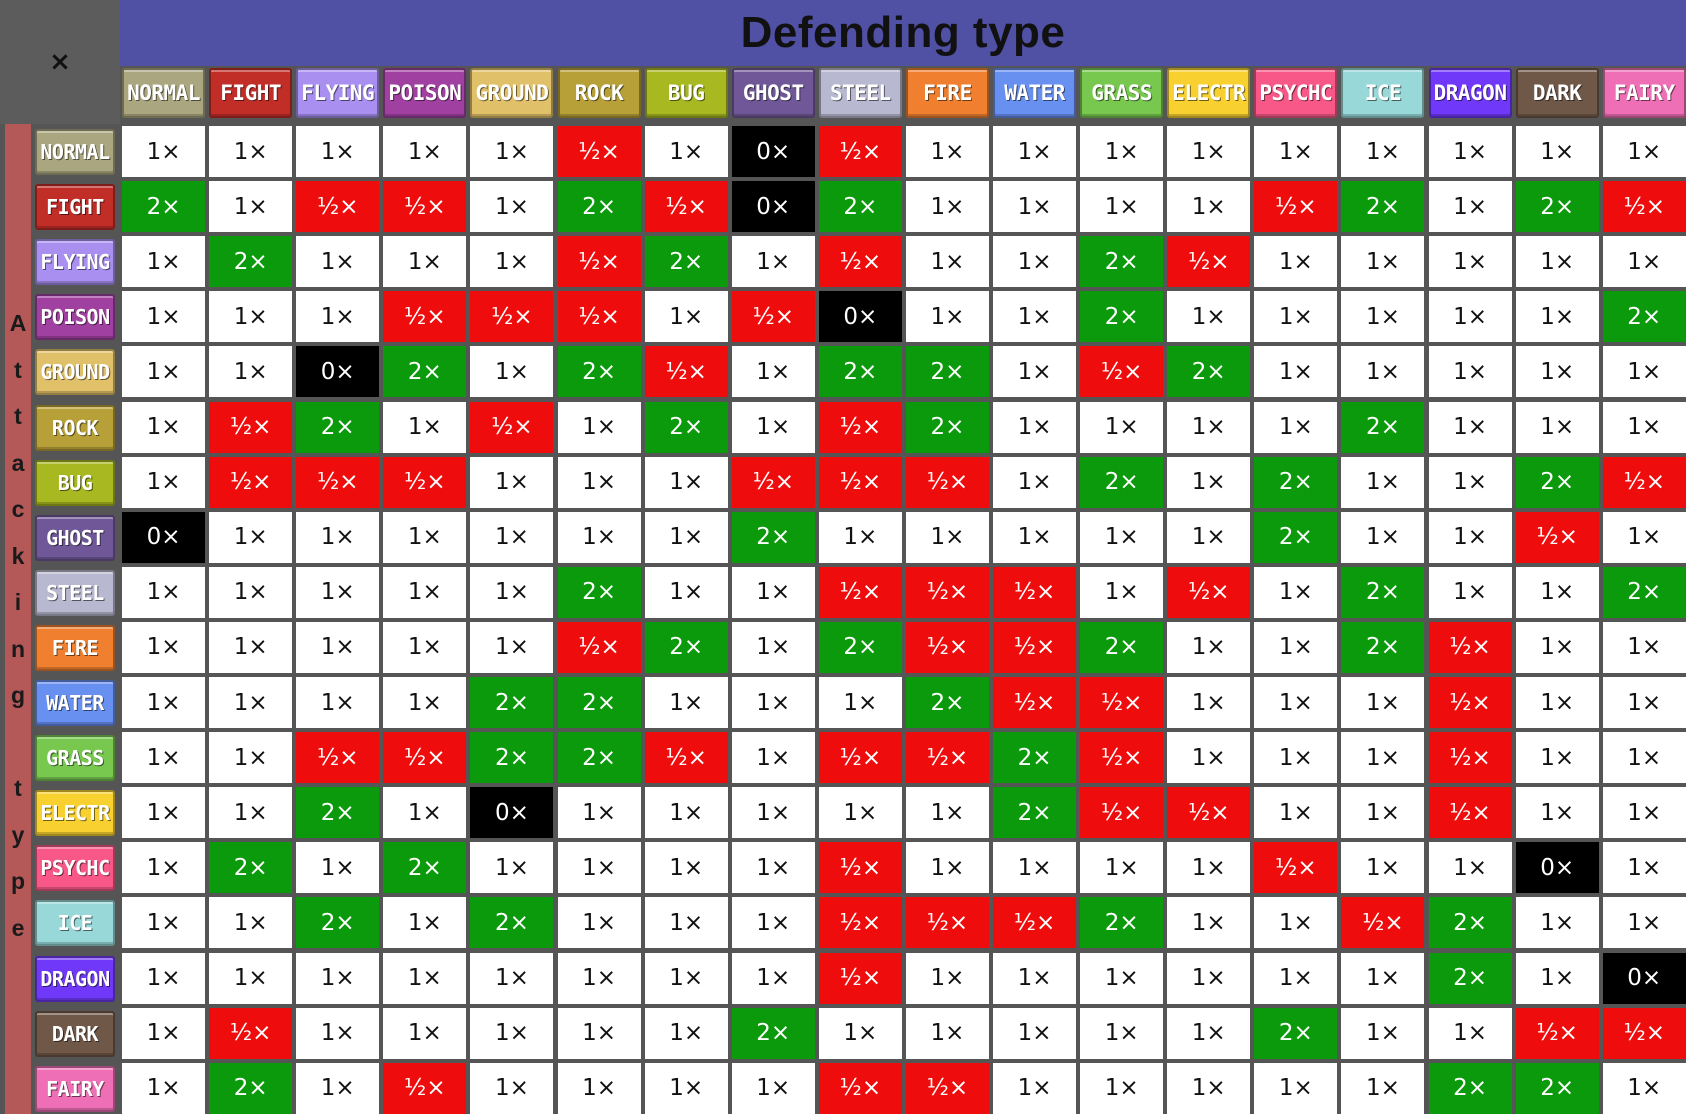  I want to click on defending-type-psychc: PSYCHC, so click(1296, 93).